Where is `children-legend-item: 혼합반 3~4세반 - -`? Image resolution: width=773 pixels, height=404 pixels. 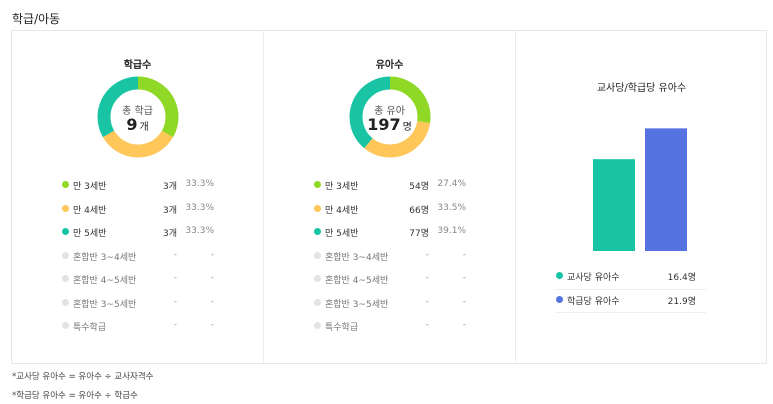
children-legend-item: 혼합반 3~4세반 - - is located at coordinates (399, 258).